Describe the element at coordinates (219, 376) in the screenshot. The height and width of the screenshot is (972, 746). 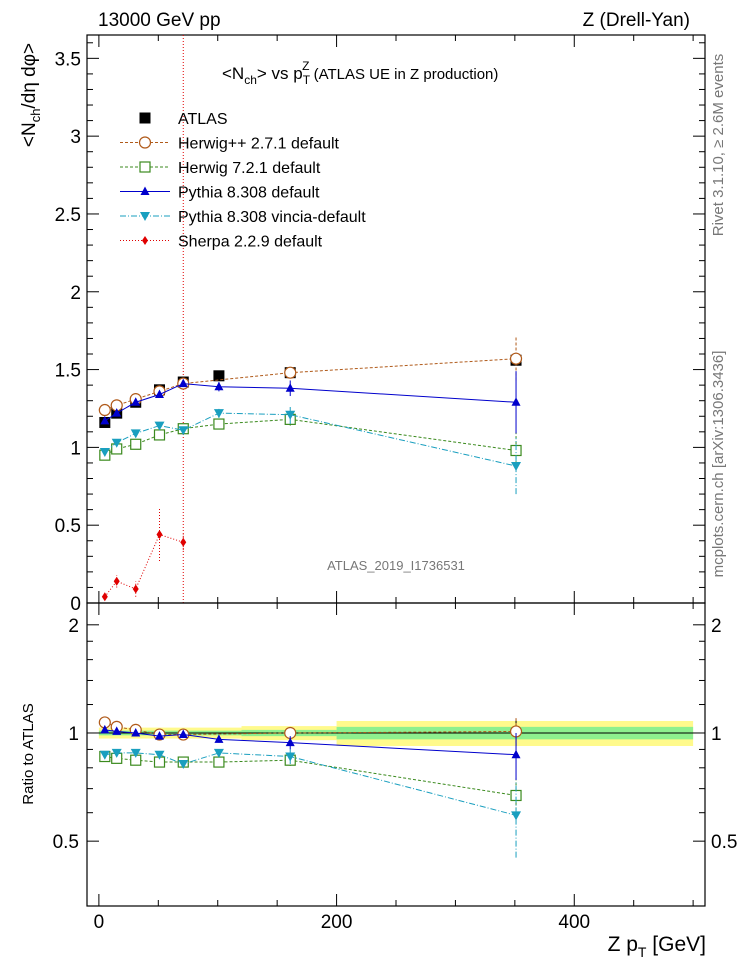
I see `point-atlas` at that location.